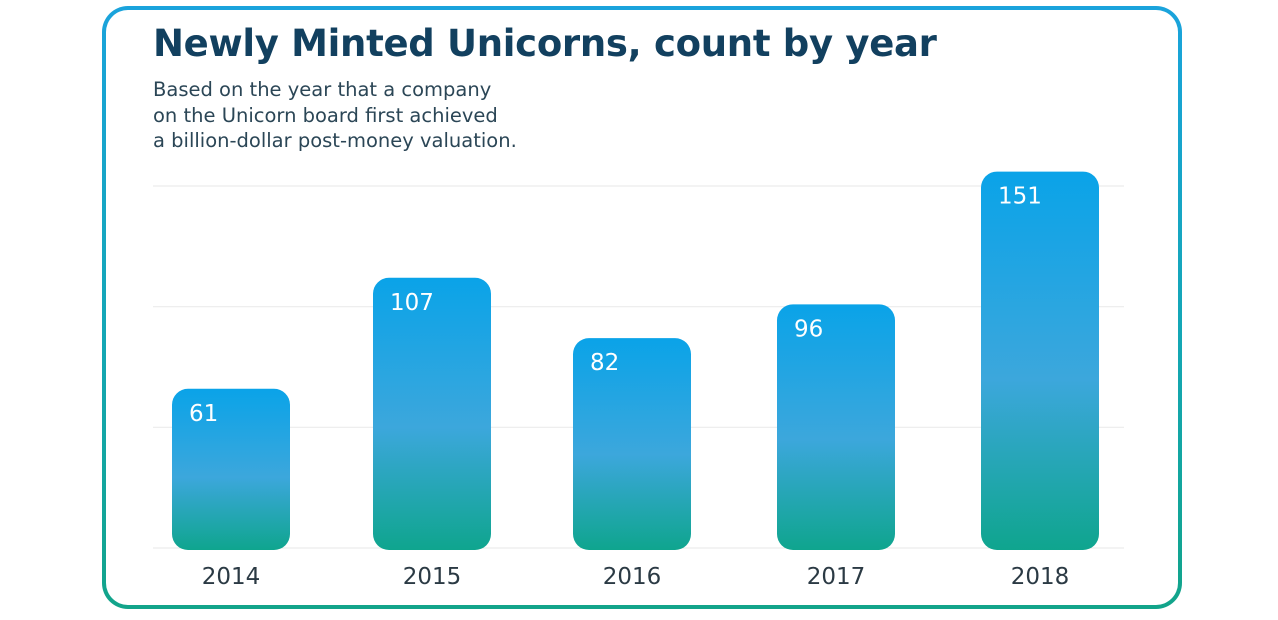 Image resolution: width=1278 pixels, height=620 pixels. What do you see at coordinates (1020, 197) in the screenshot?
I see `data-label-2018: 151` at bounding box center [1020, 197].